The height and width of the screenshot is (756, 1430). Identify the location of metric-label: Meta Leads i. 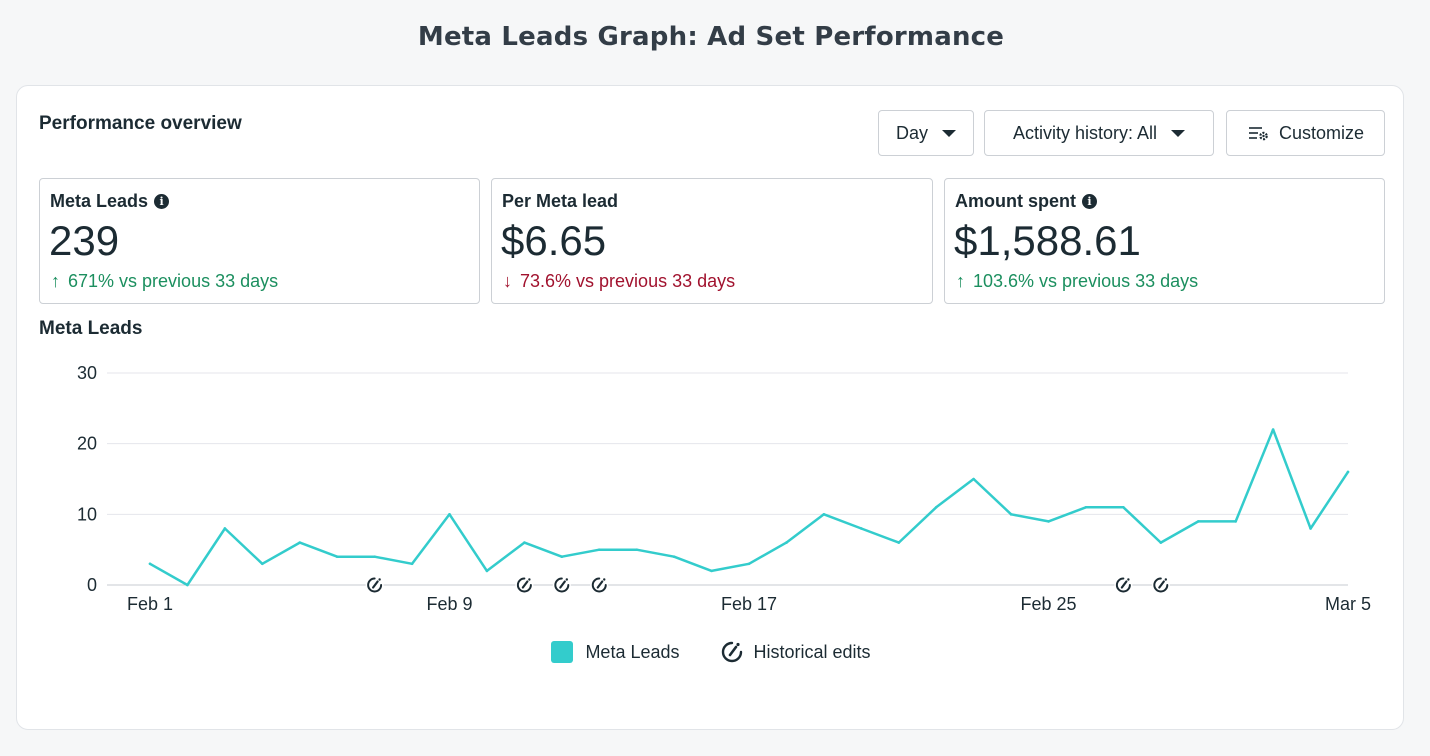
(110, 201).